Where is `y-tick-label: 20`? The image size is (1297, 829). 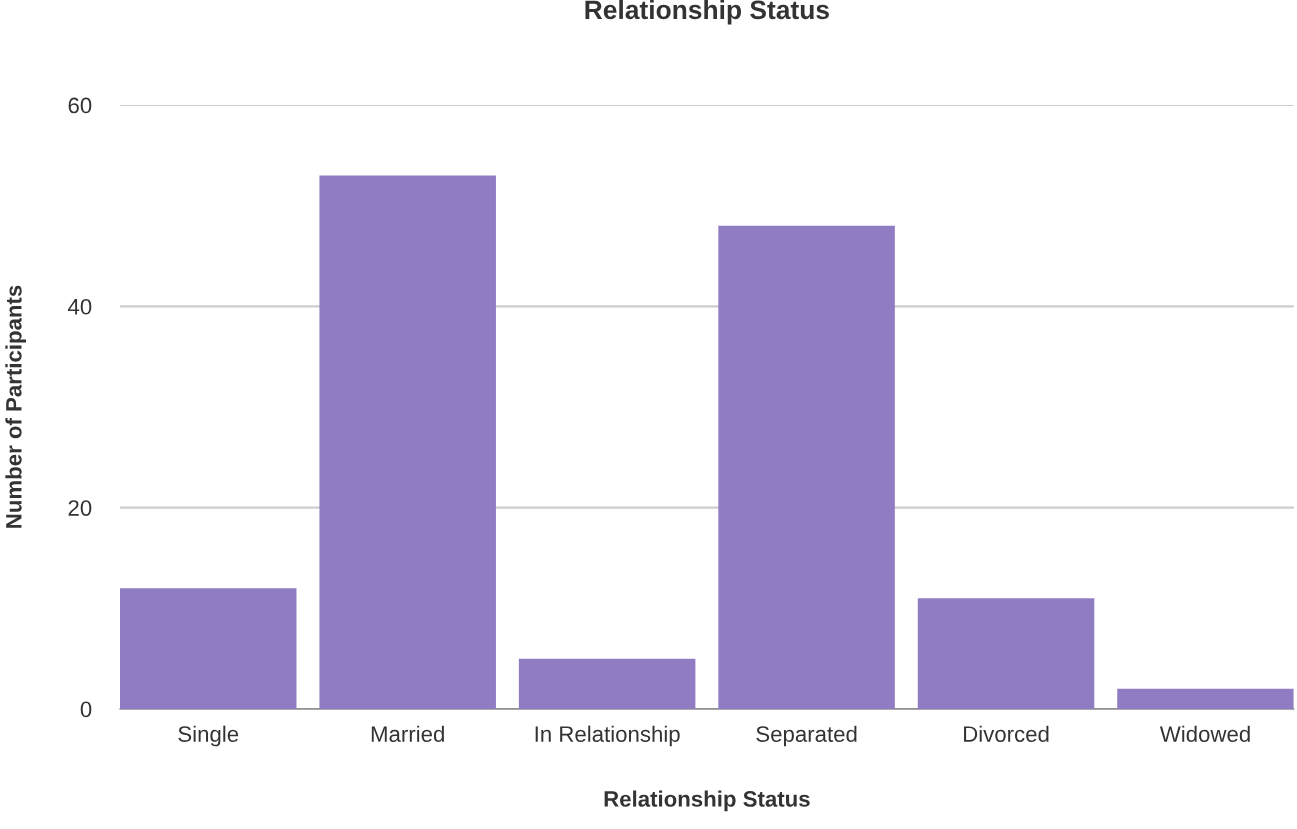 y-tick-label: 20 is located at coordinates (80, 508).